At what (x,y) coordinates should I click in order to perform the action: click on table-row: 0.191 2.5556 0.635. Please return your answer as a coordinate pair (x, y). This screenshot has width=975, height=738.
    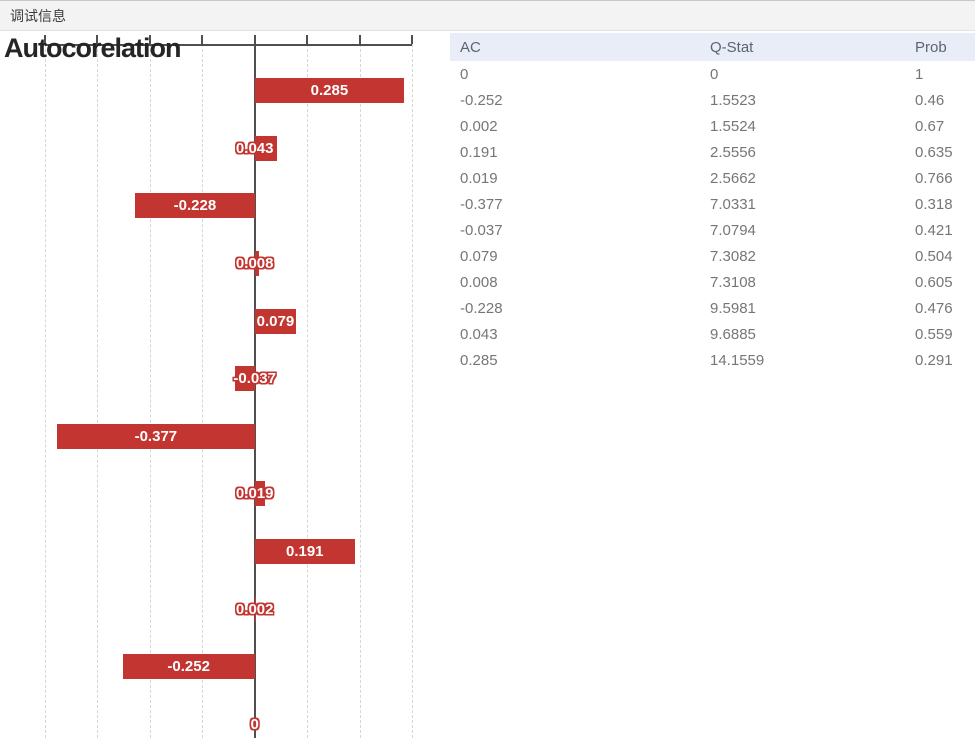
    Looking at the image, I should click on (712, 152).